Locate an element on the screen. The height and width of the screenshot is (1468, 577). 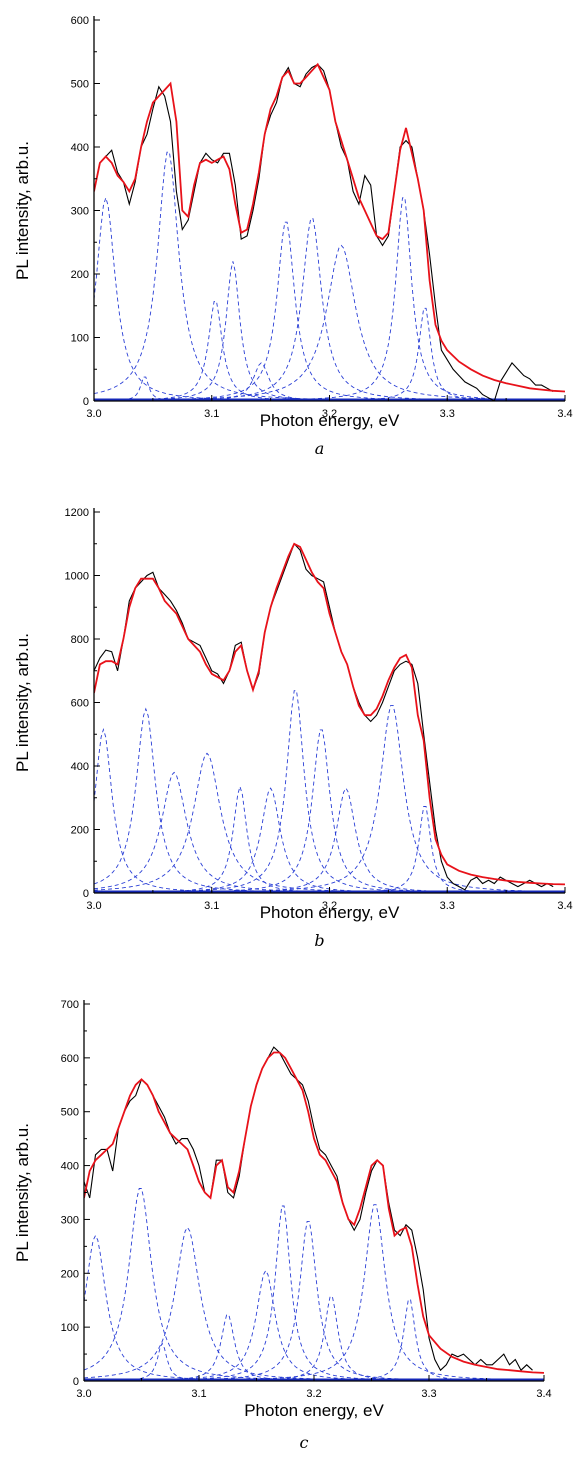
y-tick-label: 800 is located at coordinates (80, 640).